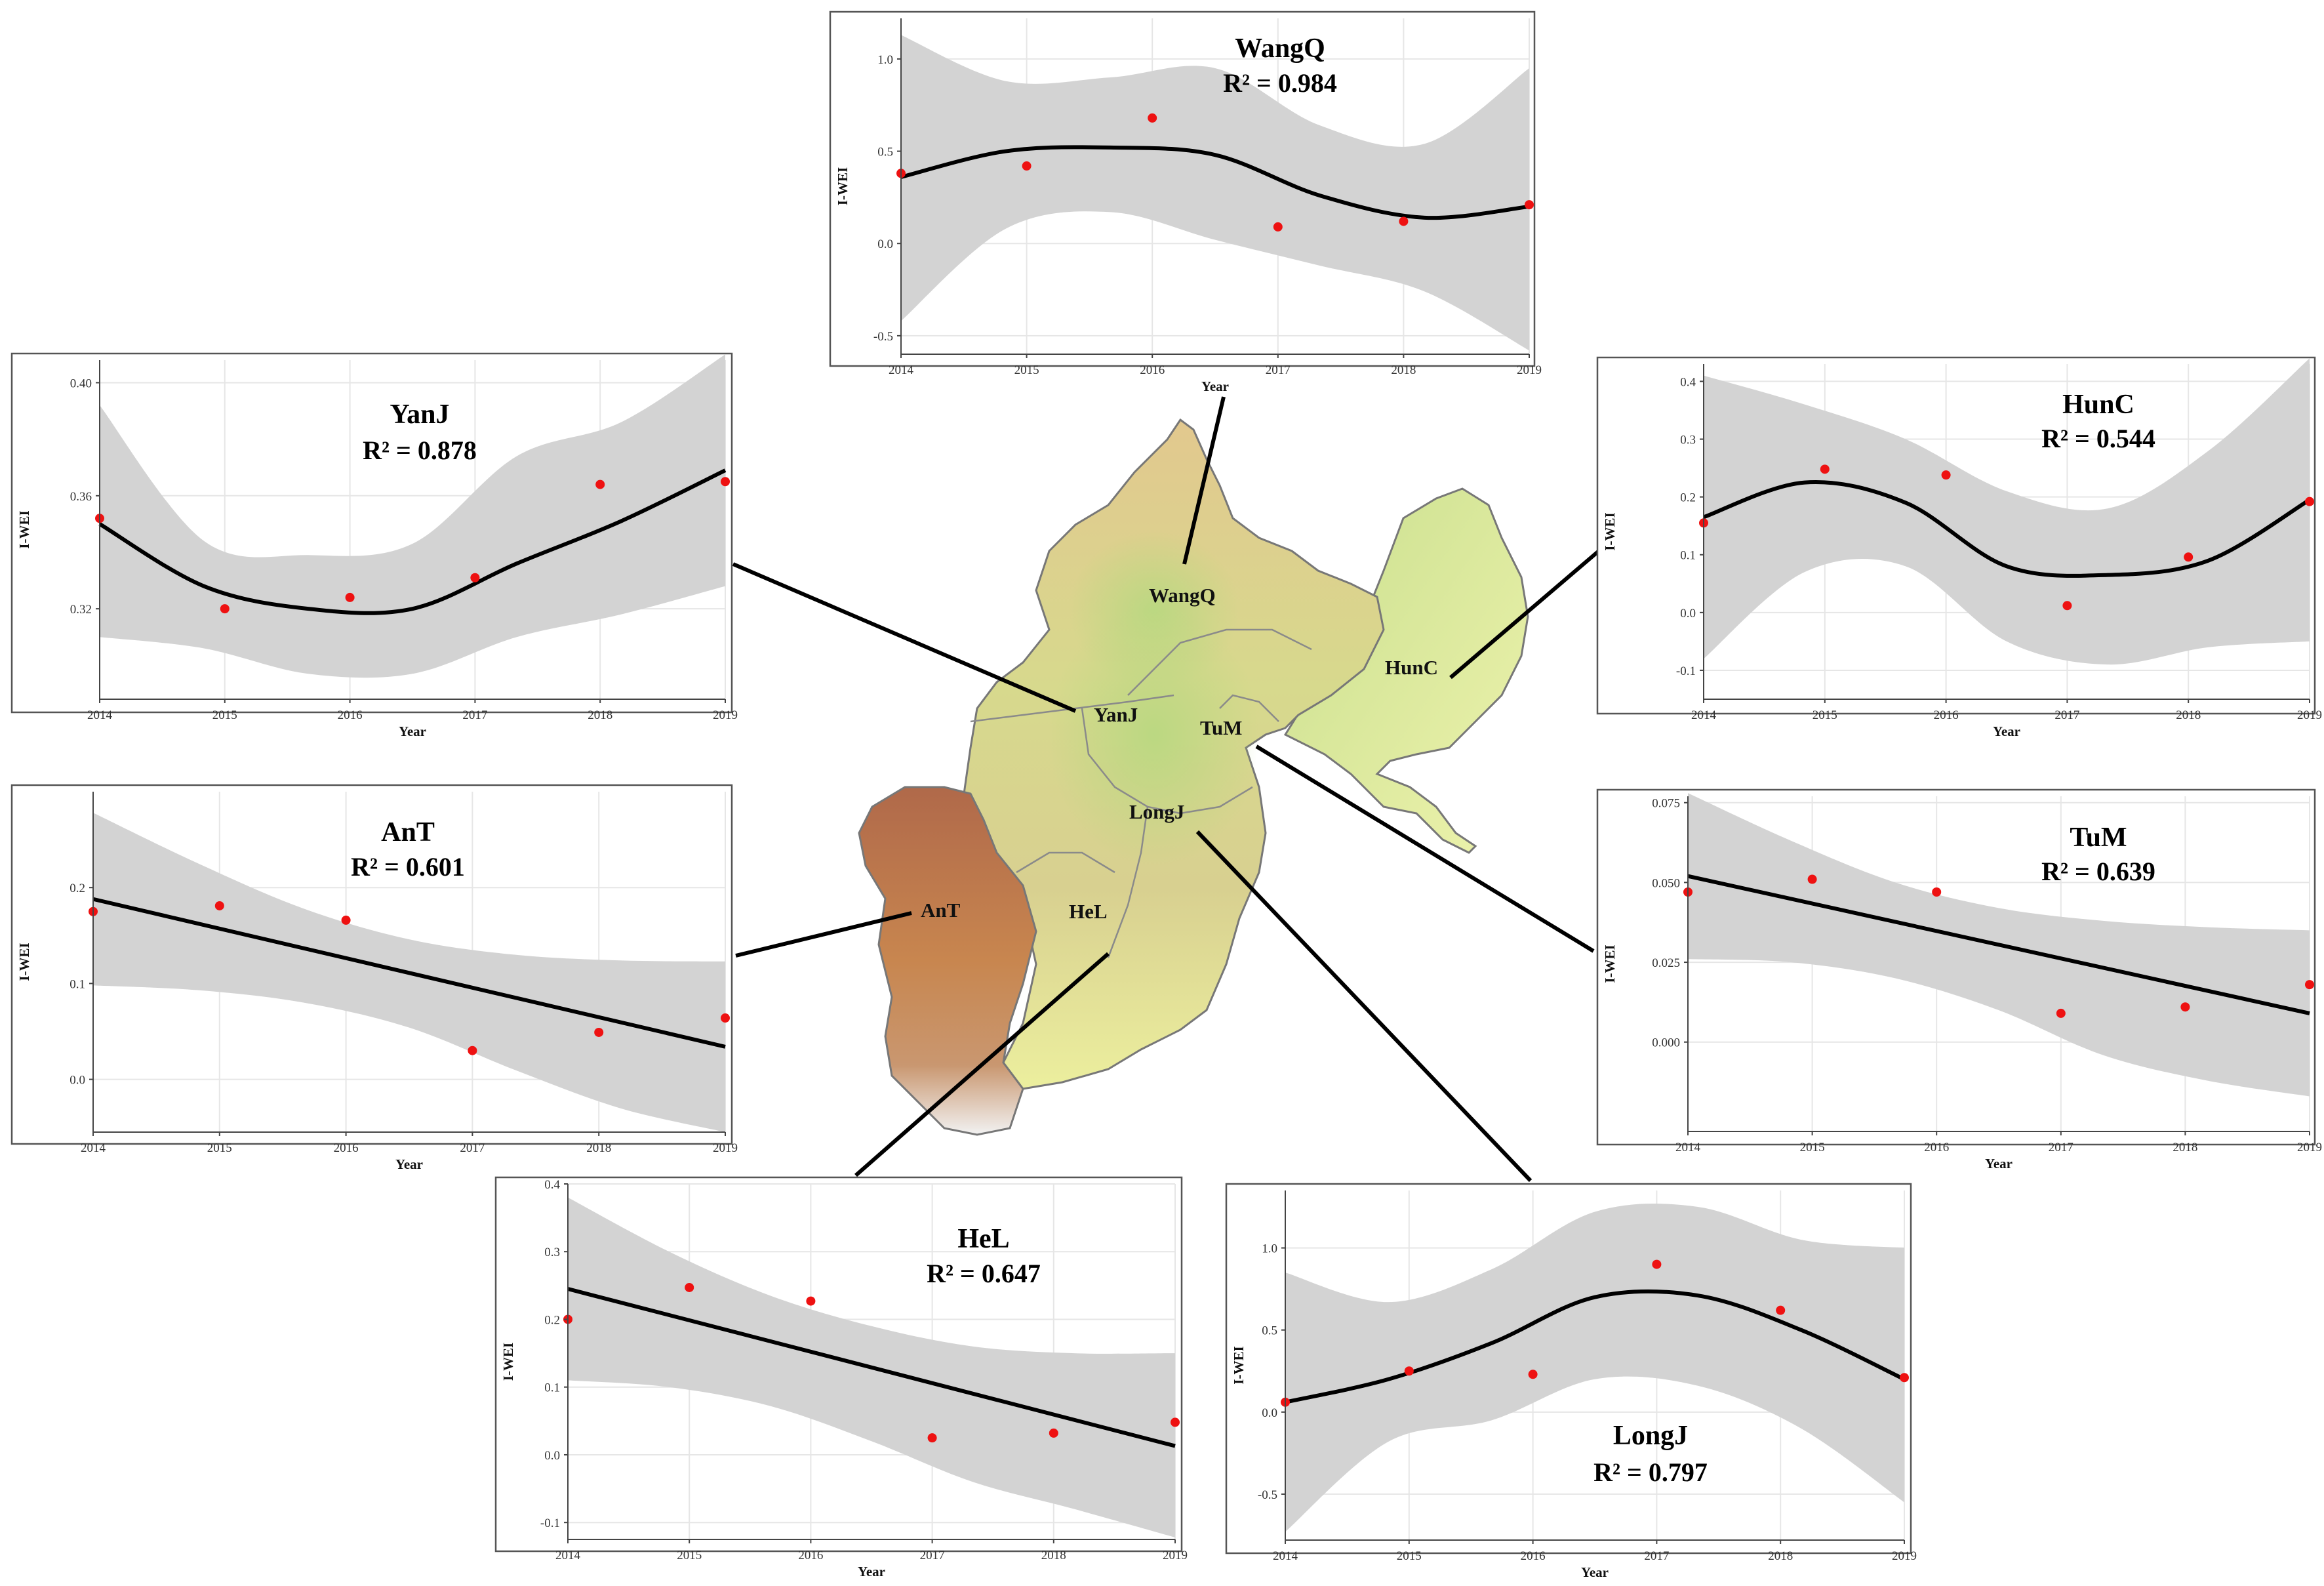 Image resolution: width=2324 pixels, height=1586 pixels. I want to click on y-tick-label: -0.5, so click(883, 337).